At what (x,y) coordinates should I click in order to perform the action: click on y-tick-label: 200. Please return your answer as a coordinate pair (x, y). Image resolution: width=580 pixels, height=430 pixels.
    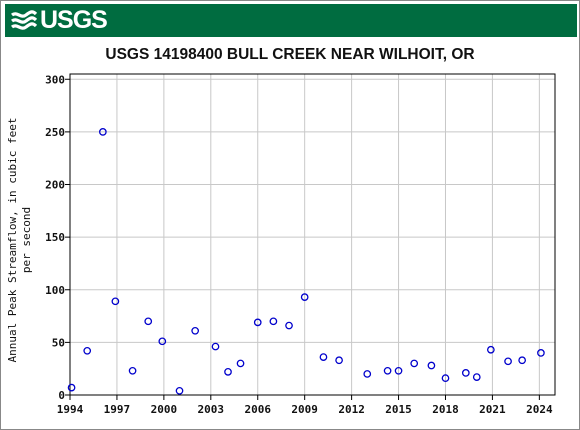
    Looking at the image, I should click on (55, 185).